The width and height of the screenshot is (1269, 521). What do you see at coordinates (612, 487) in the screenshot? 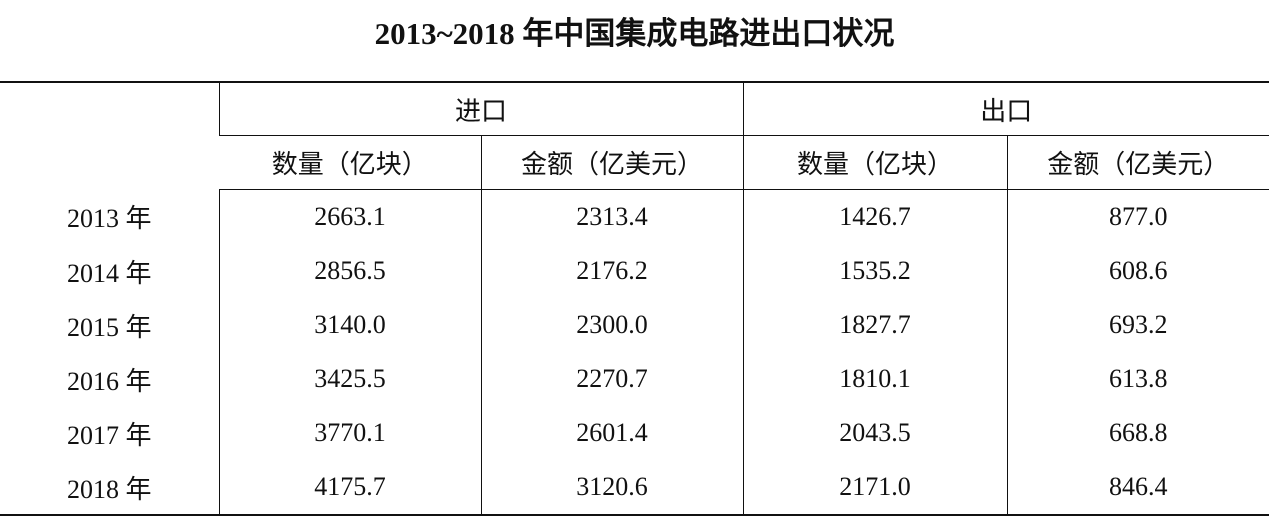
I see `value-cell: 3120.6` at bounding box center [612, 487].